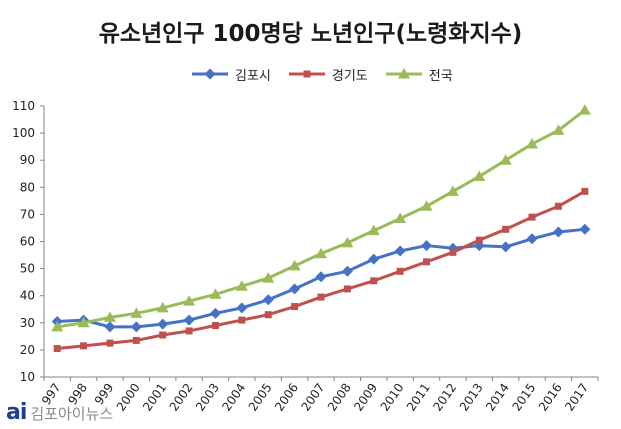 This screenshot has width=621, height=429. What do you see at coordinates (27, 296) in the screenshot?
I see `y-tick-label: 40` at bounding box center [27, 296].